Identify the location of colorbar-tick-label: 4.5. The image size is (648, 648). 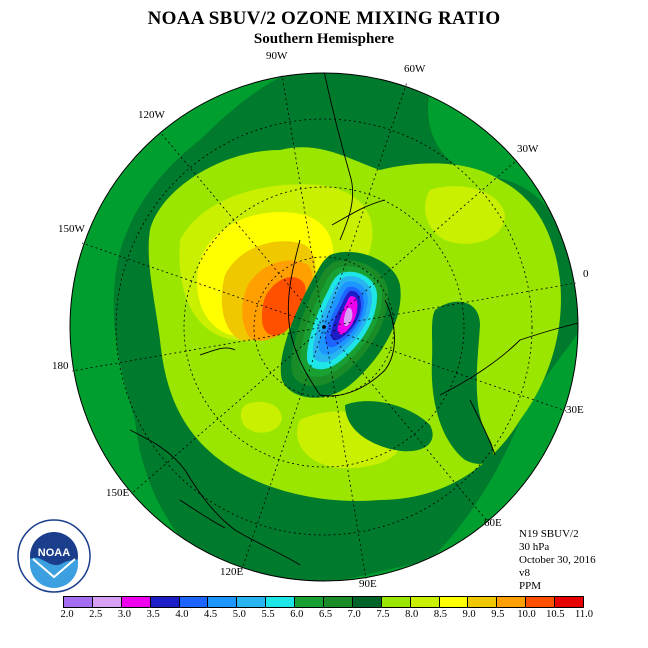
(211, 614).